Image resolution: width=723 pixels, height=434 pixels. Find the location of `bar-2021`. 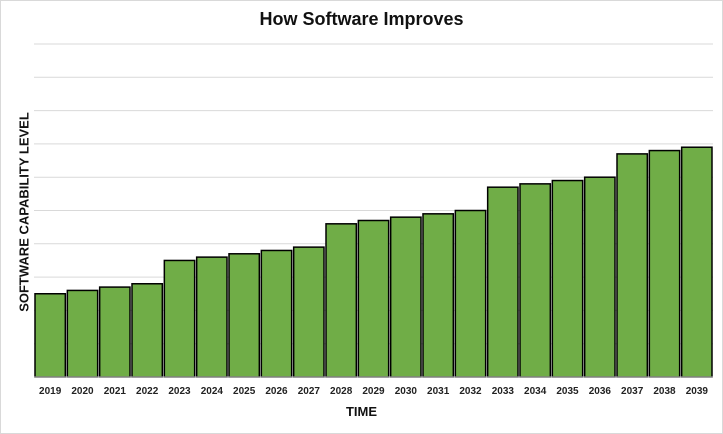

bar-2021 is located at coordinates (114, 332).